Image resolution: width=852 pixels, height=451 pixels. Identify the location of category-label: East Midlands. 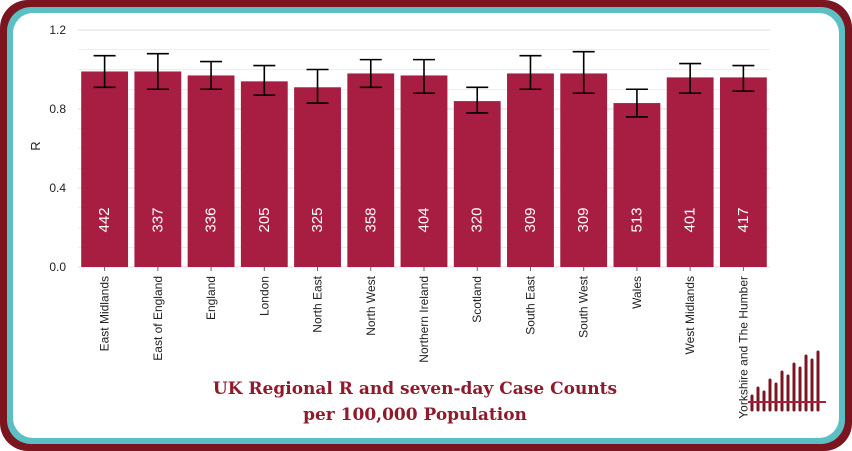
(105, 313).